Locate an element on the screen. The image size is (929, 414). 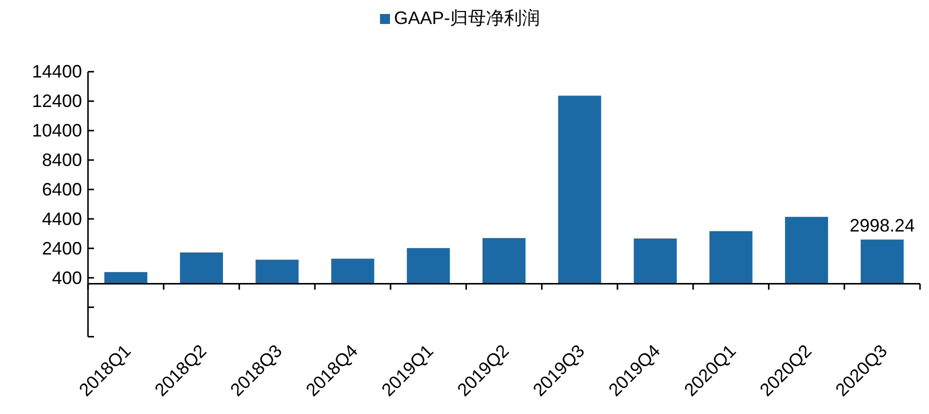
legend-label: GAAP-归母净利润 is located at coordinates (467, 18).